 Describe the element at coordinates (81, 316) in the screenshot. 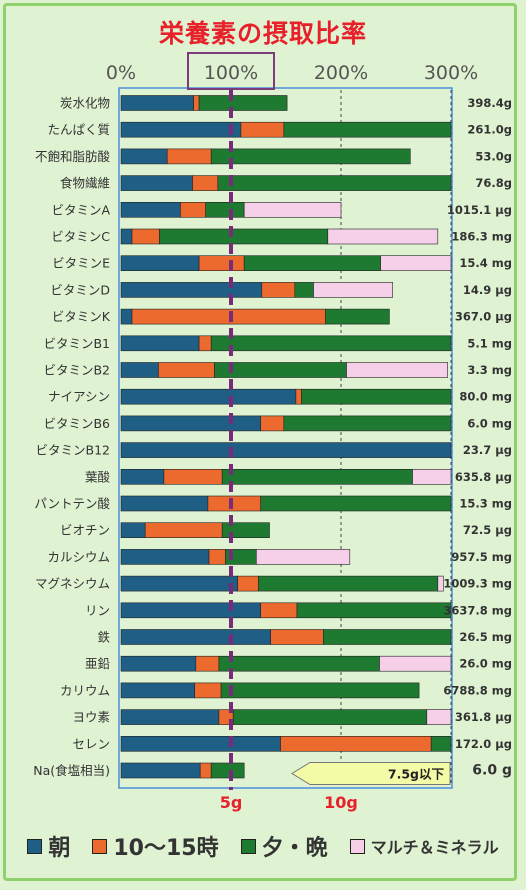

I see `category-label: ビタミンK` at that location.